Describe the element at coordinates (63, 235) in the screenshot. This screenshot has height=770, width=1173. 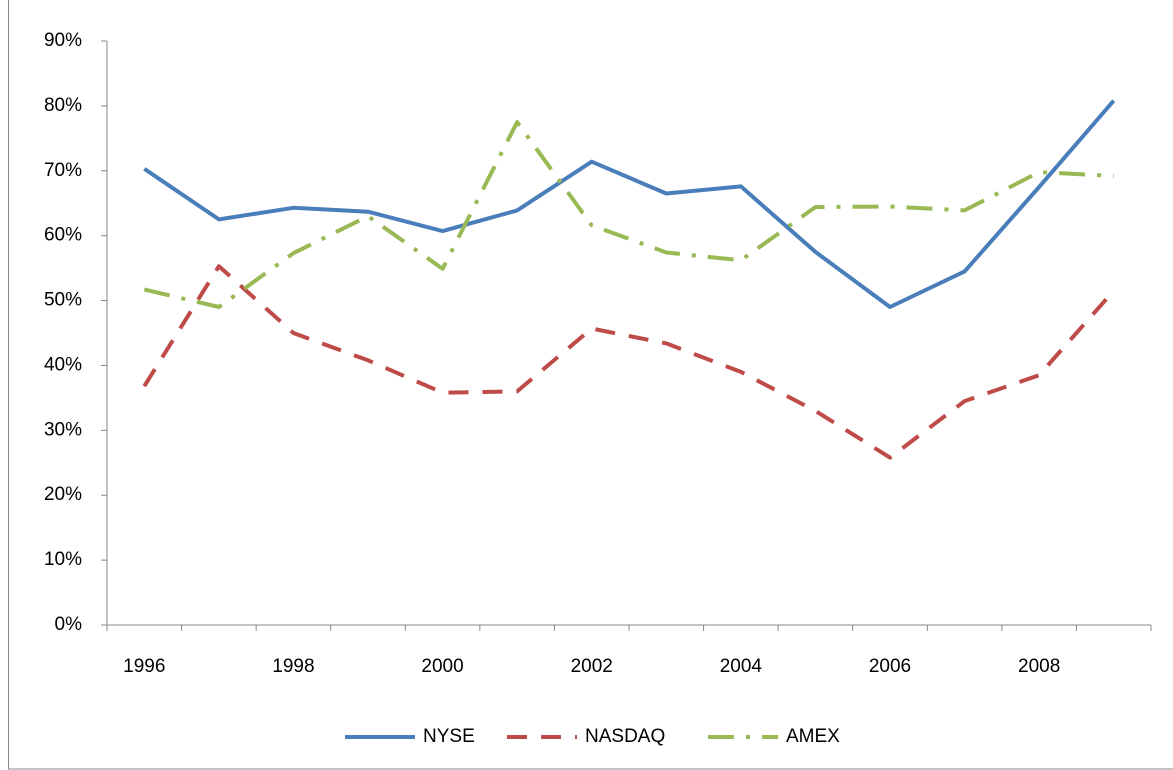
I see `y-tick-label: 60%` at that location.